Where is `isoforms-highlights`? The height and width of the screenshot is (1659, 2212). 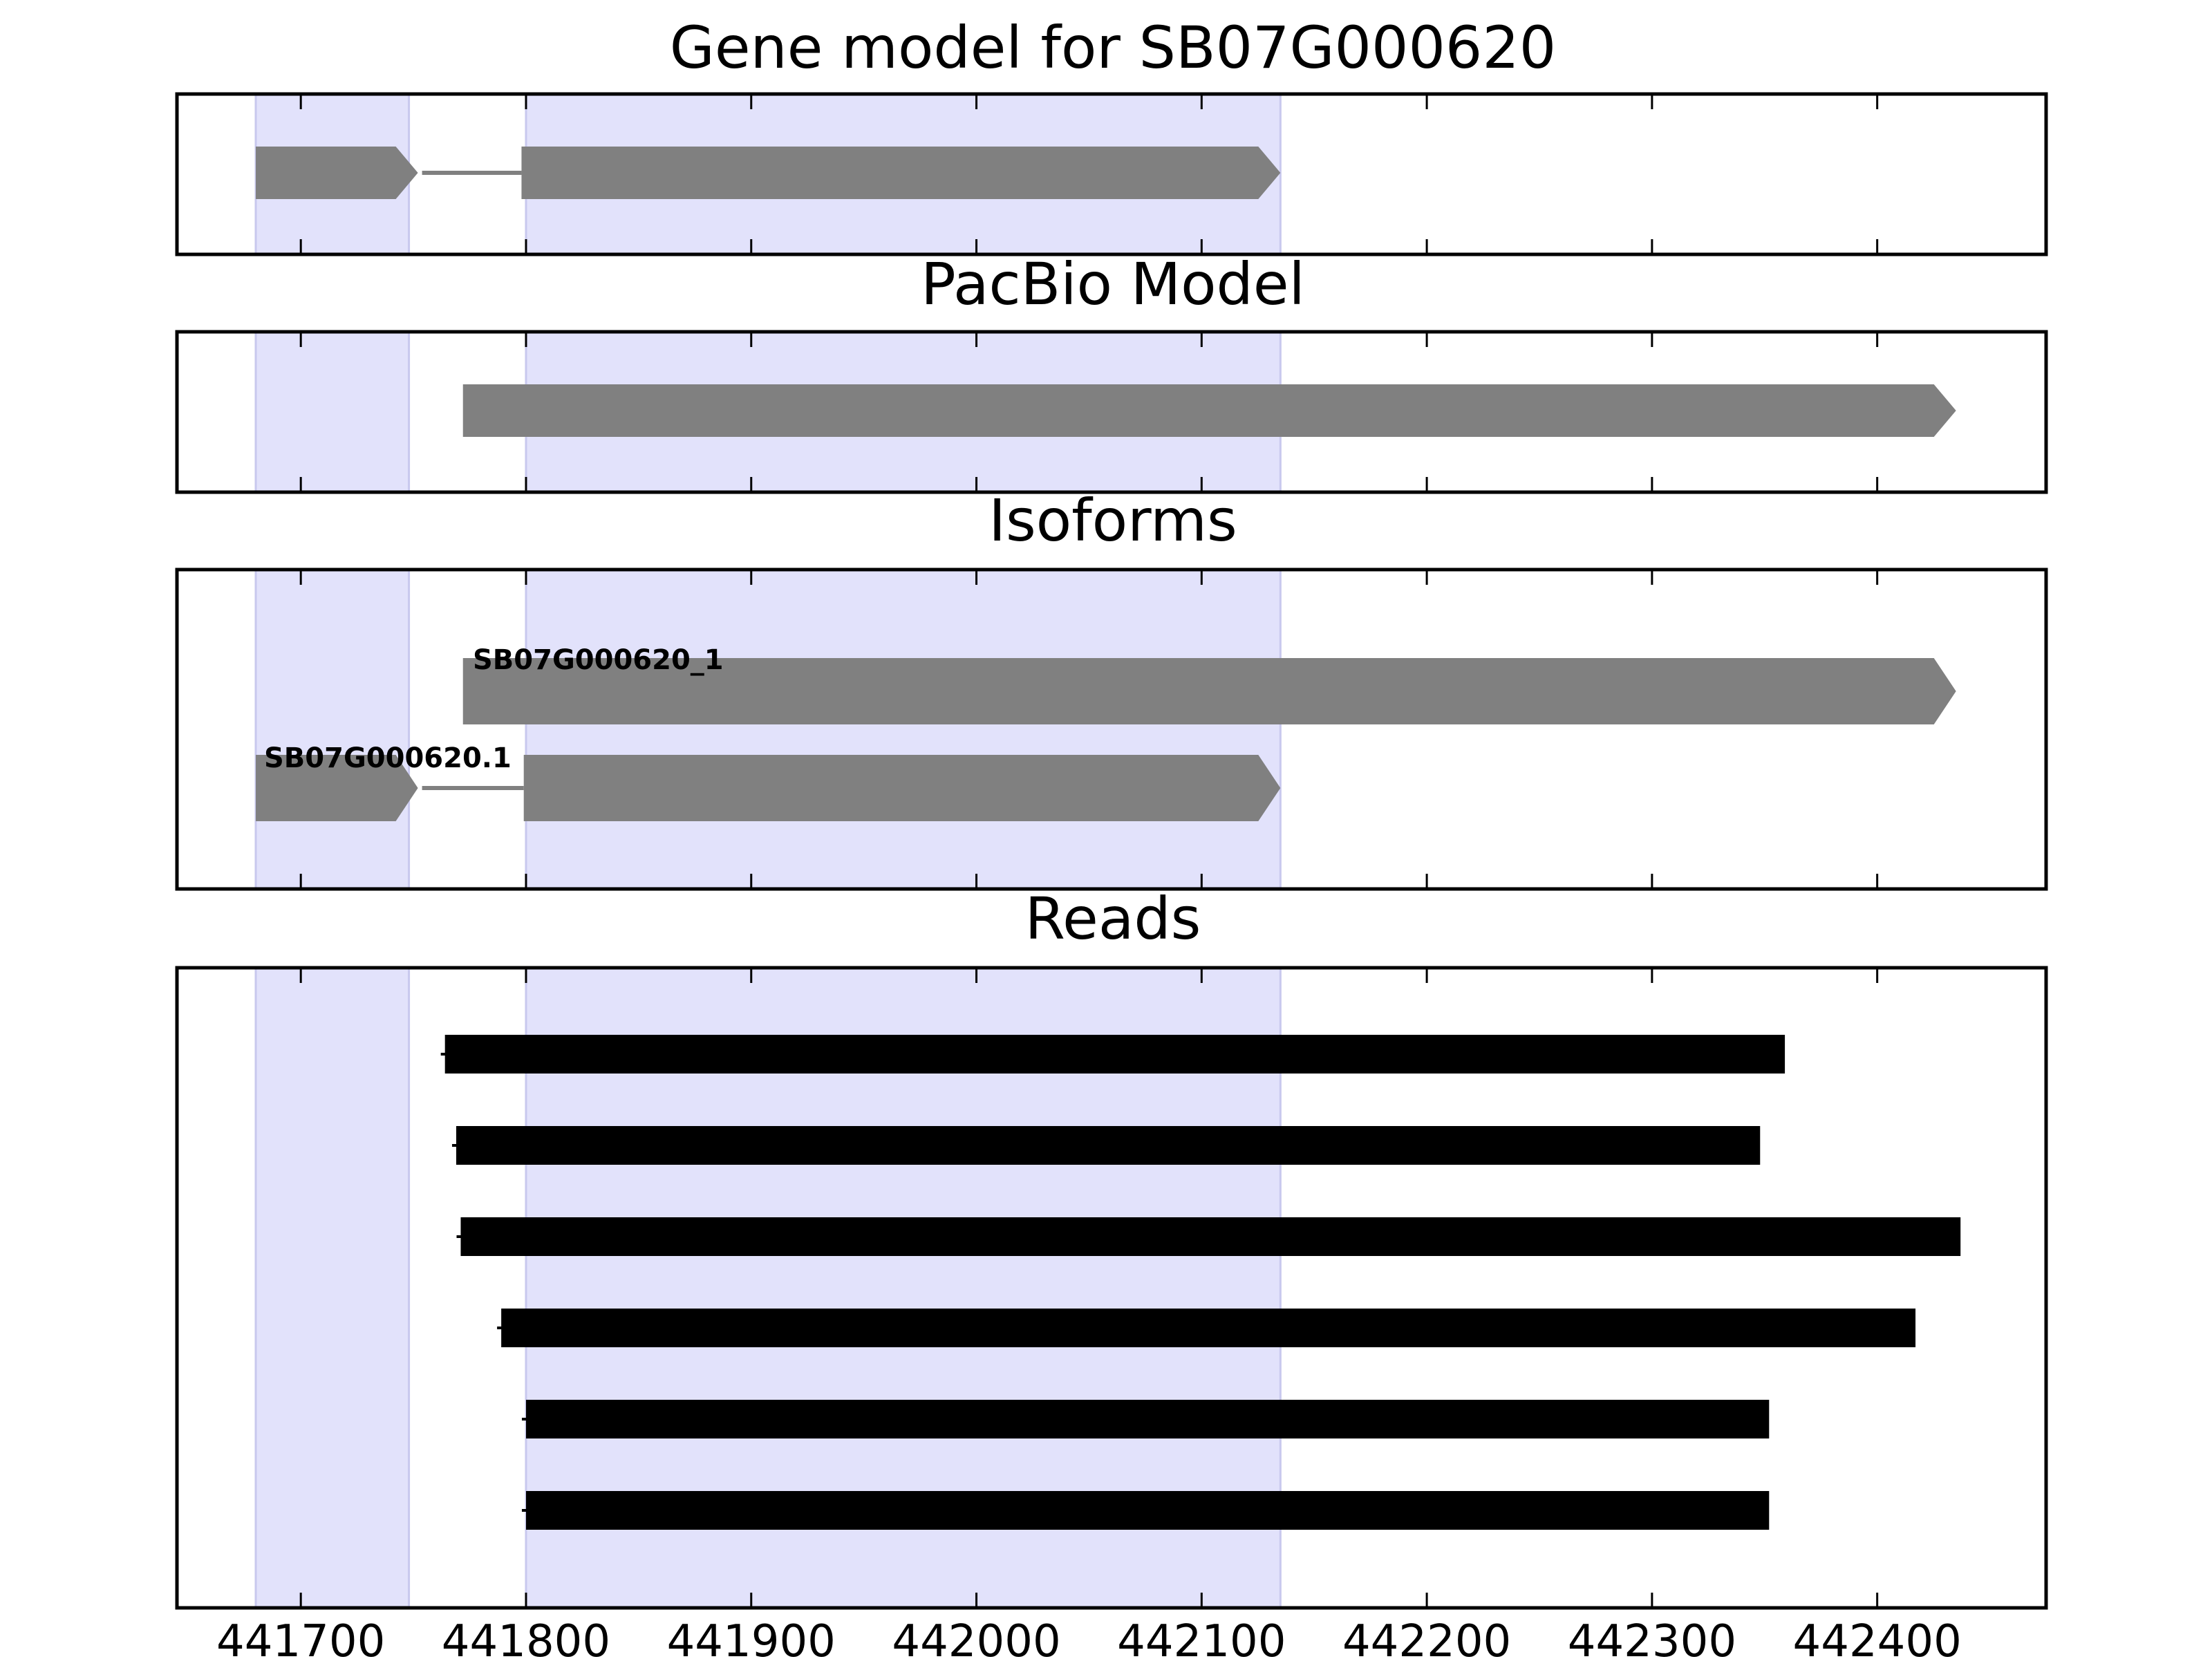 isoforms-highlights is located at coordinates (768, 729).